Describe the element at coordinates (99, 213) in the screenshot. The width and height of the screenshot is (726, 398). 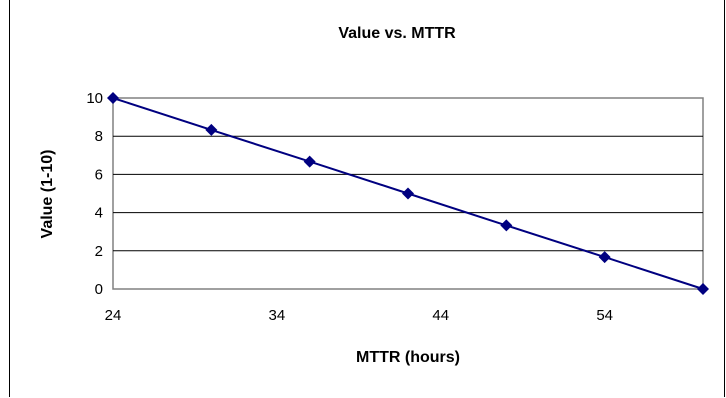
I see `y-tick-label: 4` at that location.